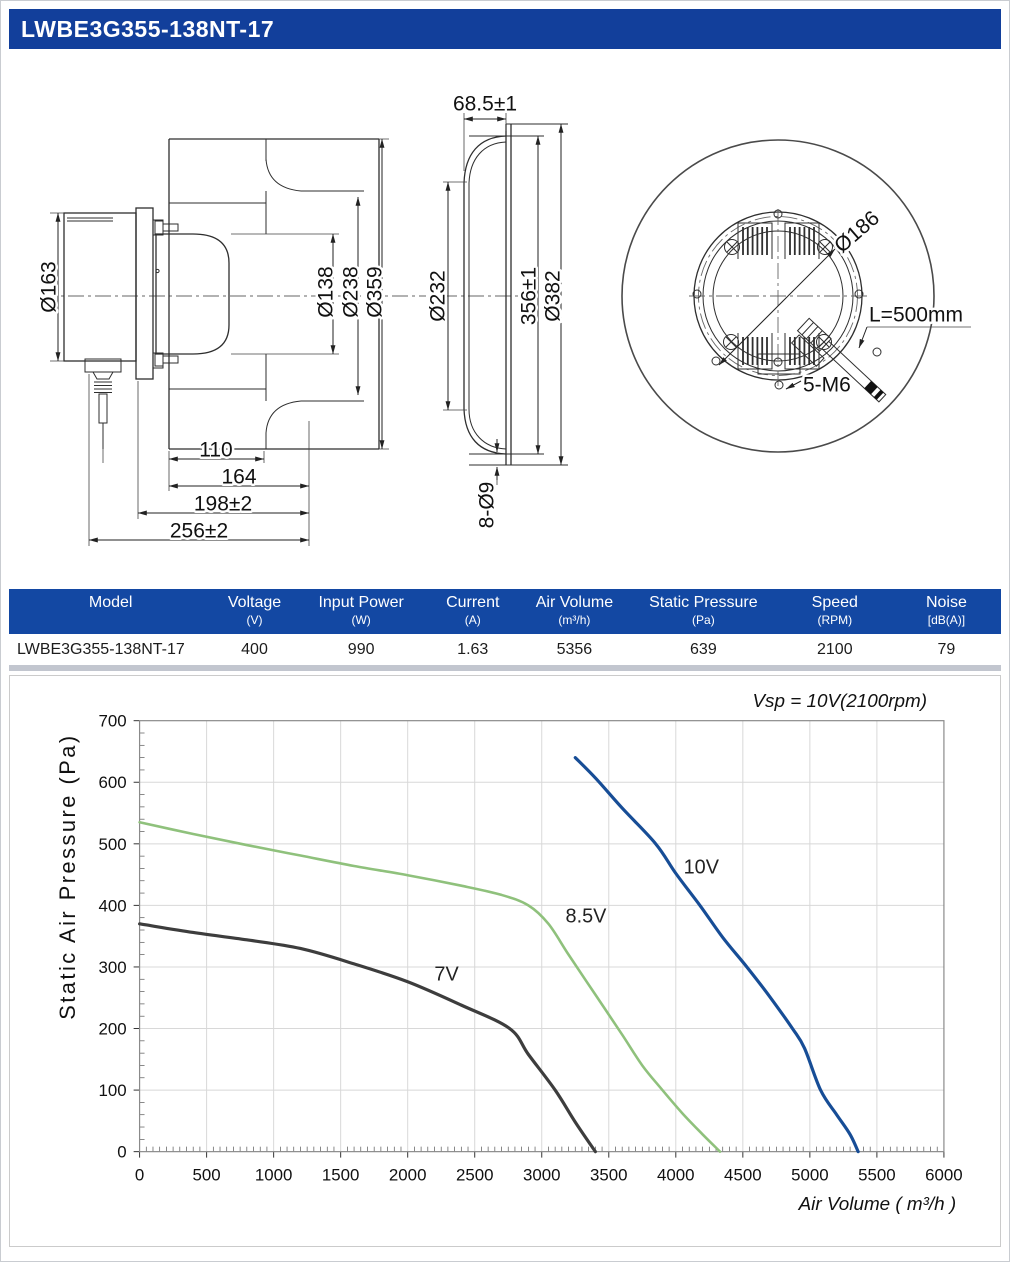  Describe the element at coordinates (553, 295) in the screenshot. I see `dim-dia382: Ø382` at that location.